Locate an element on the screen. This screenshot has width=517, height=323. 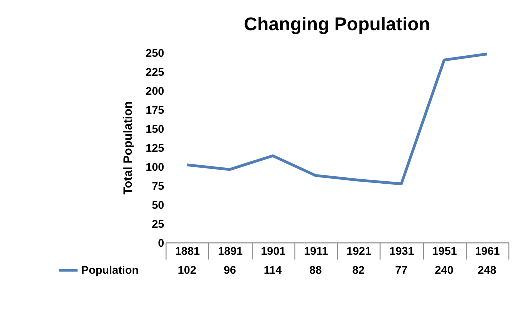
data-label: 248 is located at coordinates (487, 271).